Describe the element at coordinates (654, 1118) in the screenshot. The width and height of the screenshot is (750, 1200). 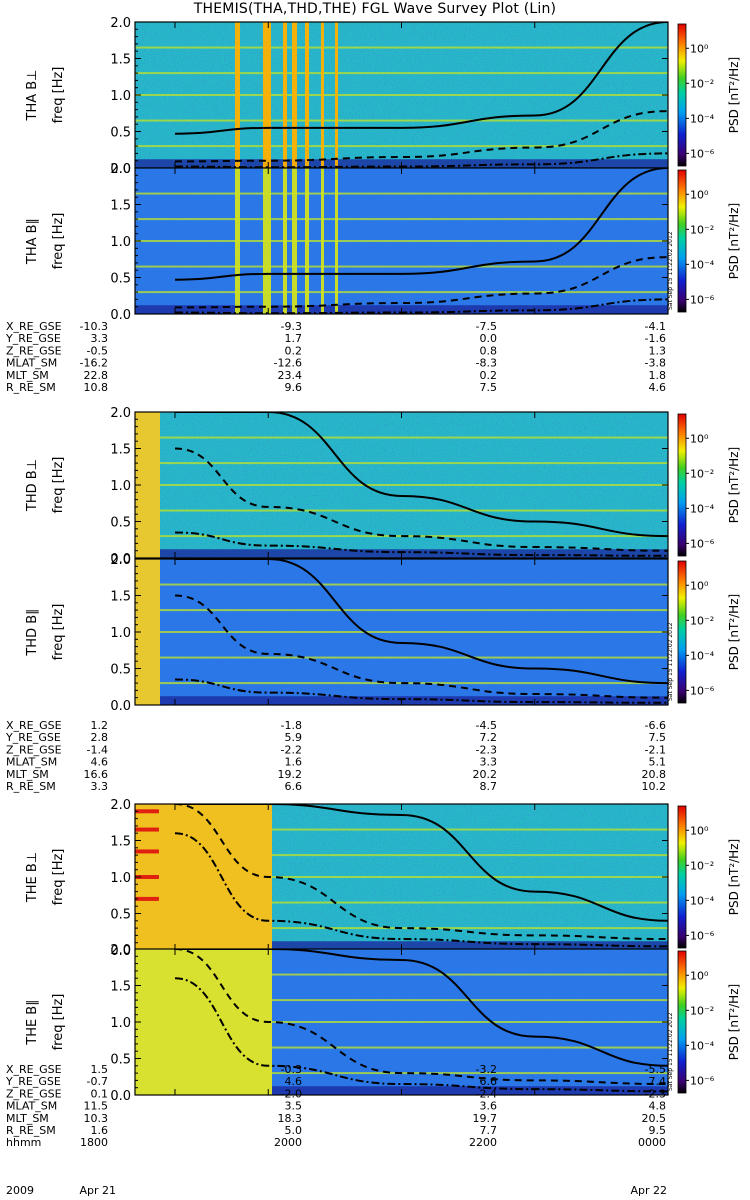
I see `ephemeris-value: 20.5` at that location.